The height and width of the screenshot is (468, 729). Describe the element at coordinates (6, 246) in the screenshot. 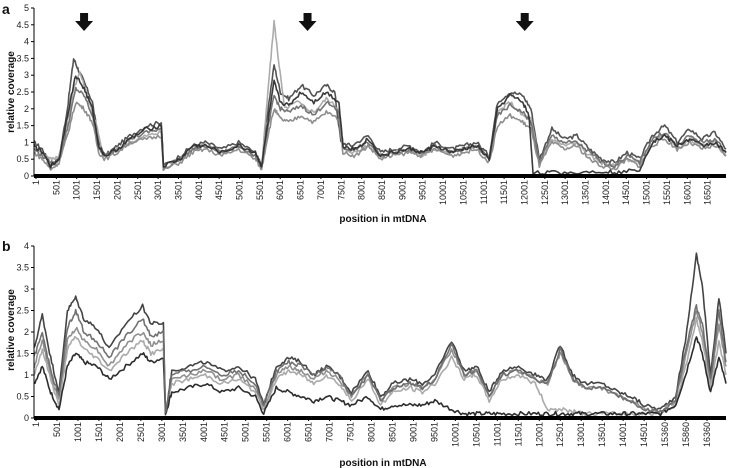

I see `panel-b-label: b` at that location.